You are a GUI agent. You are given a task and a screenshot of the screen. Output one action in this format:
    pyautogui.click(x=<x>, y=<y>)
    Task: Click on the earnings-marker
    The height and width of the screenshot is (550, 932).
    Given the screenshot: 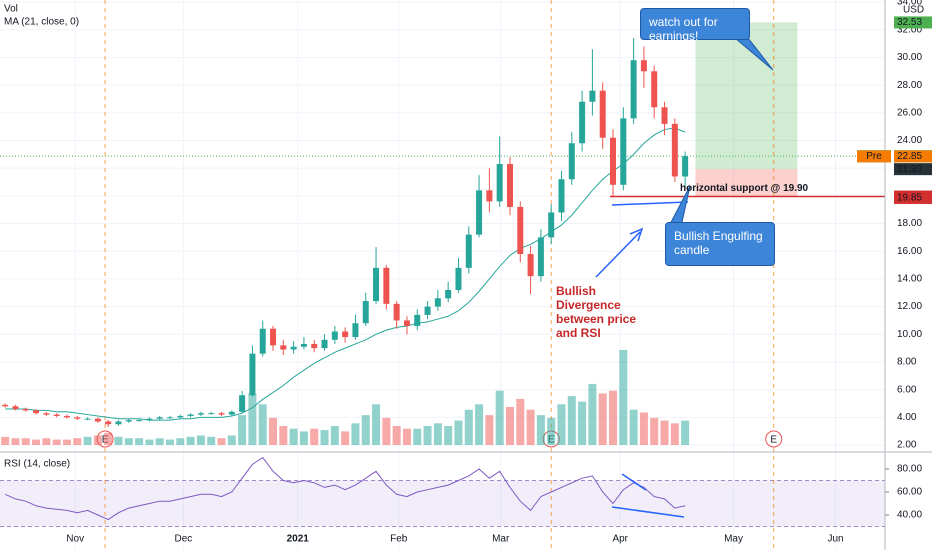 What is the action you would take?
    pyautogui.click(x=774, y=439)
    